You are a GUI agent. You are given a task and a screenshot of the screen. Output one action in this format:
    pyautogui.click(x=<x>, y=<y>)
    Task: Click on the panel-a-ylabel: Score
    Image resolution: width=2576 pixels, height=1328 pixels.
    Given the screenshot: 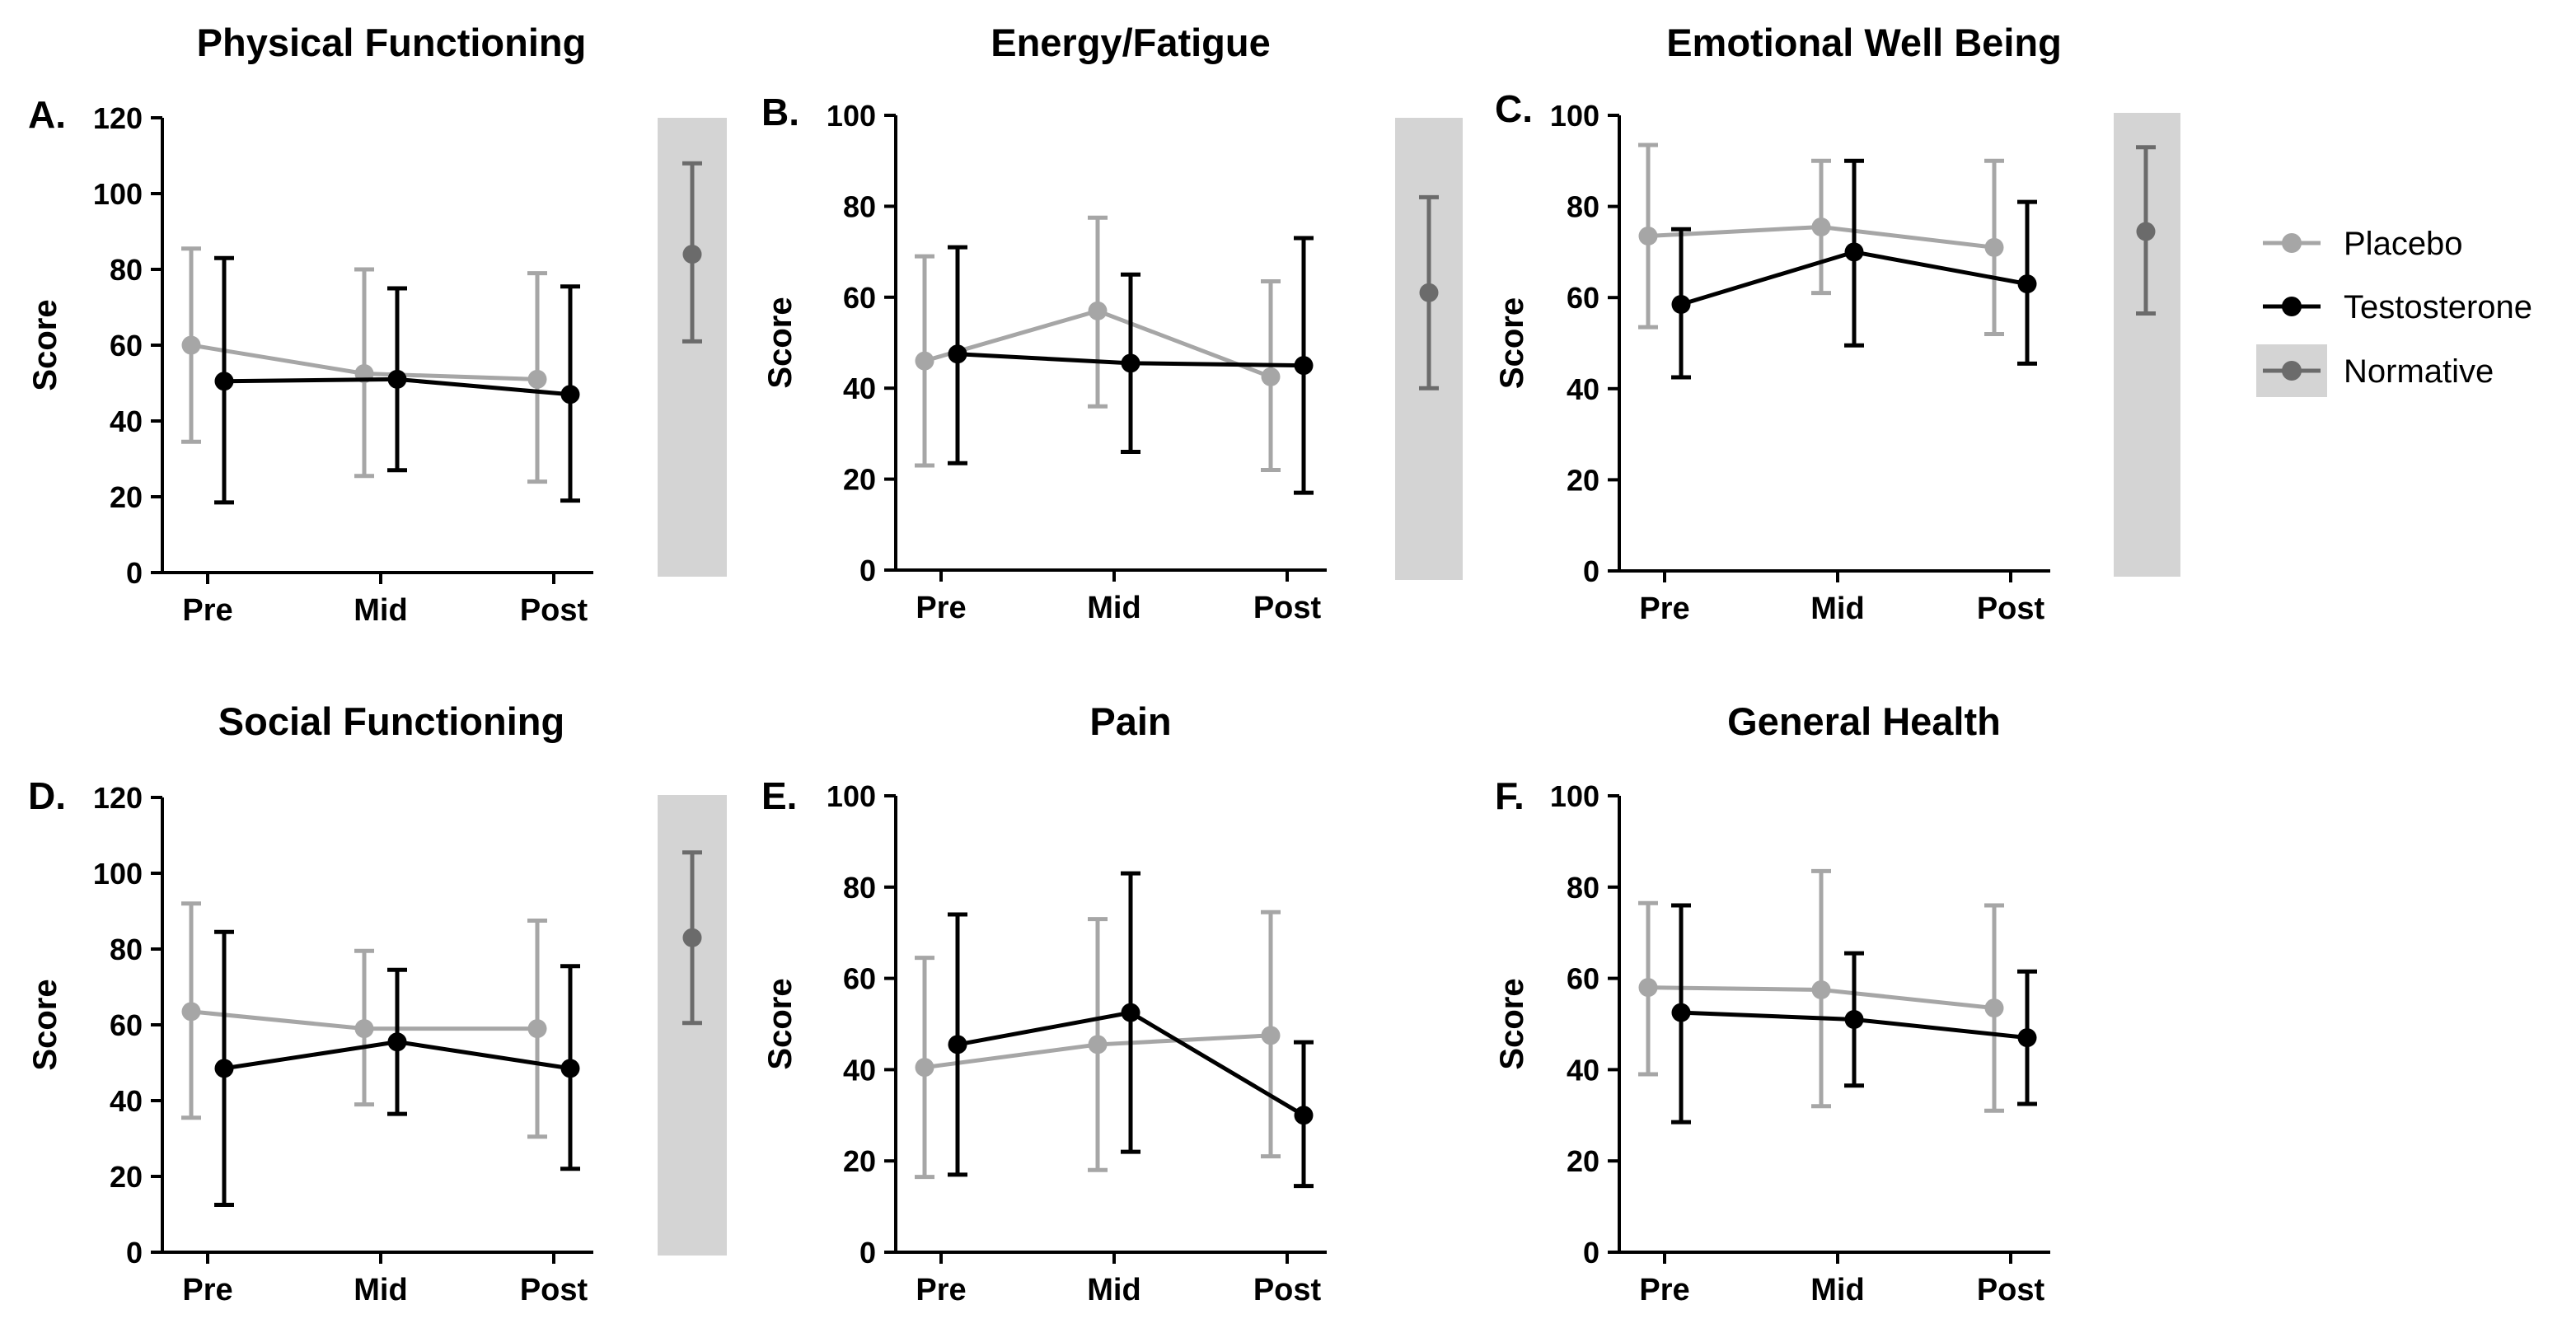 What is the action you would take?
    pyautogui.click(x=45, y=344)
    